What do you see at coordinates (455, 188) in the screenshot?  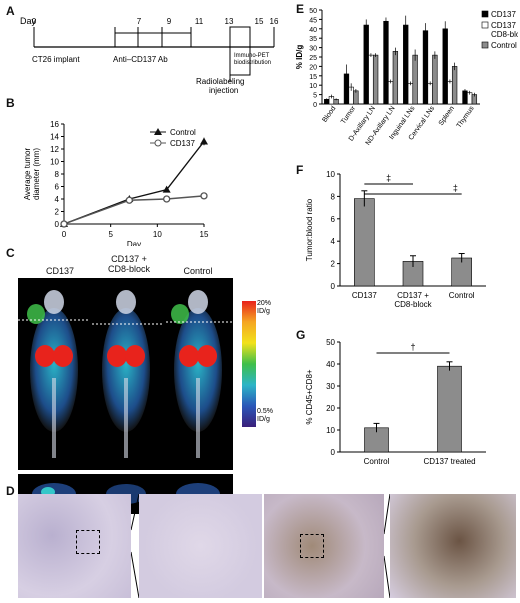 I see `significance-marker-2: ‡` at bounding box center [455, 188].